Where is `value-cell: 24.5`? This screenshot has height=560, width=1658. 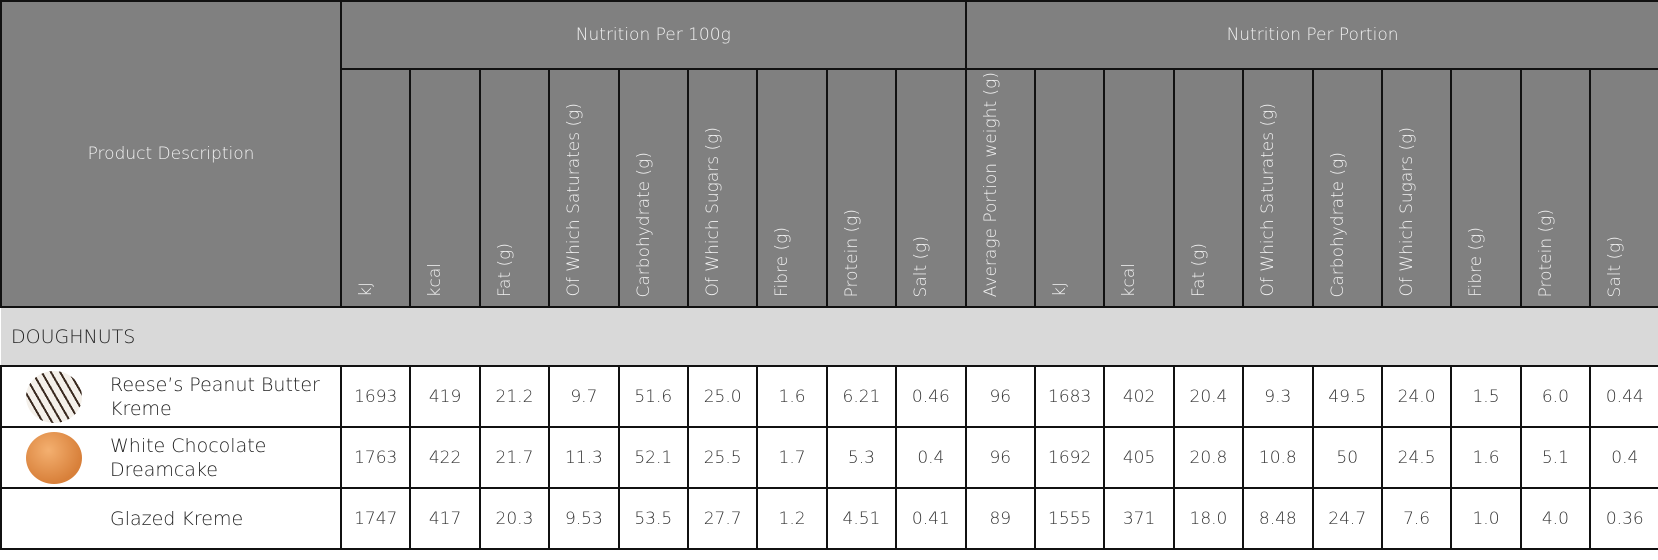 value-cell: 24.5 is located at coordinates (1416, 457).